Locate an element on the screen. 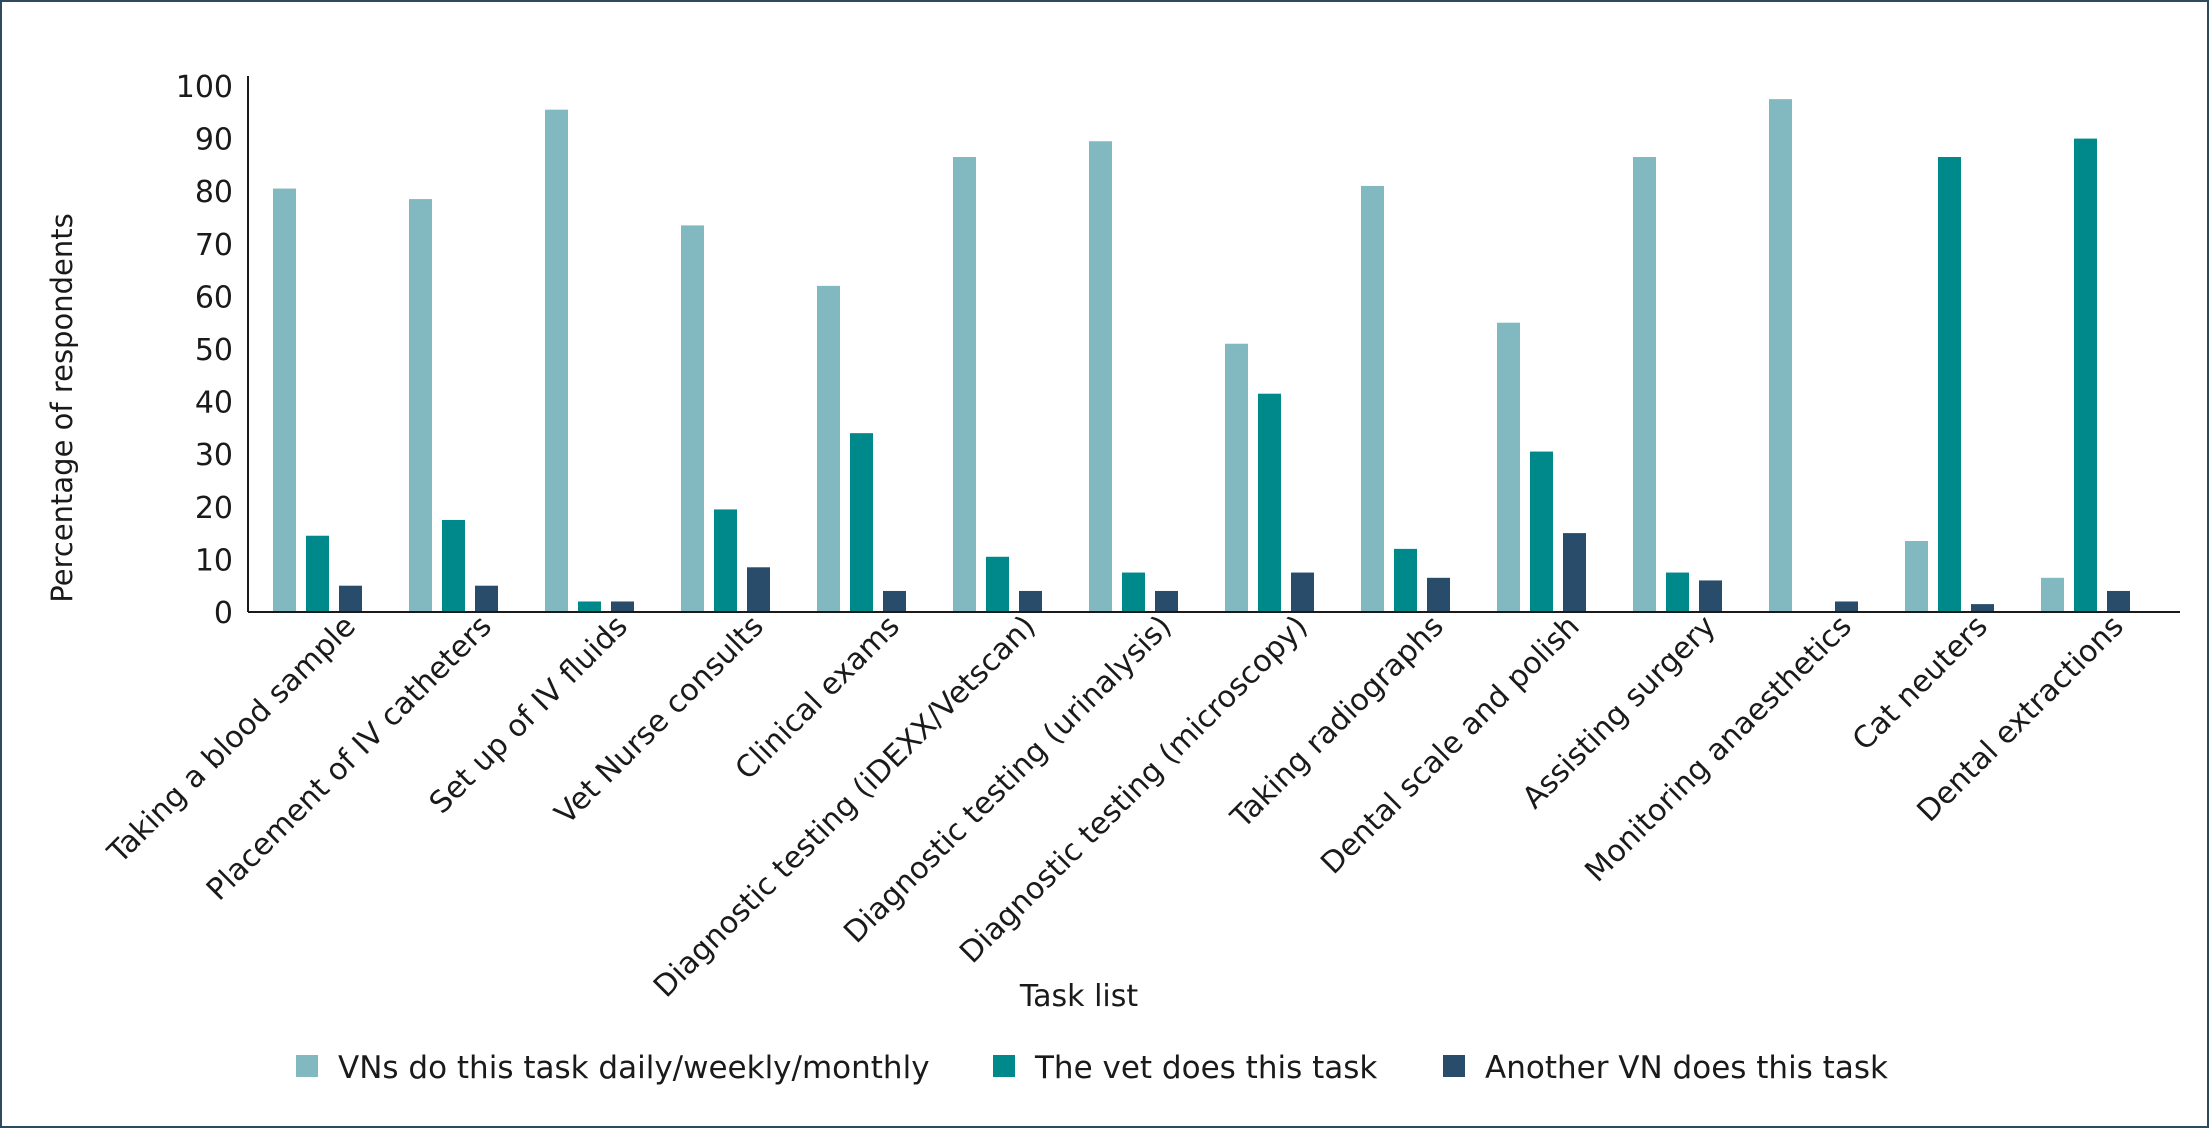  legend-label: VNs do this task daily/weekly/monthly is located at coordinates (634, 1068).